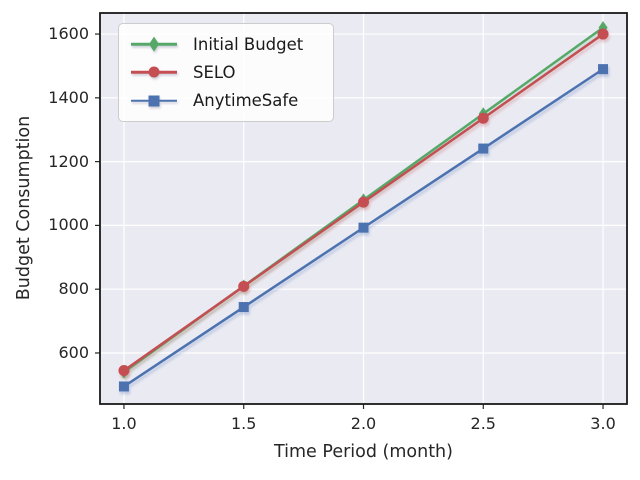  I want to click on y-axis-label: Budget Consumption, so click(24, 208).